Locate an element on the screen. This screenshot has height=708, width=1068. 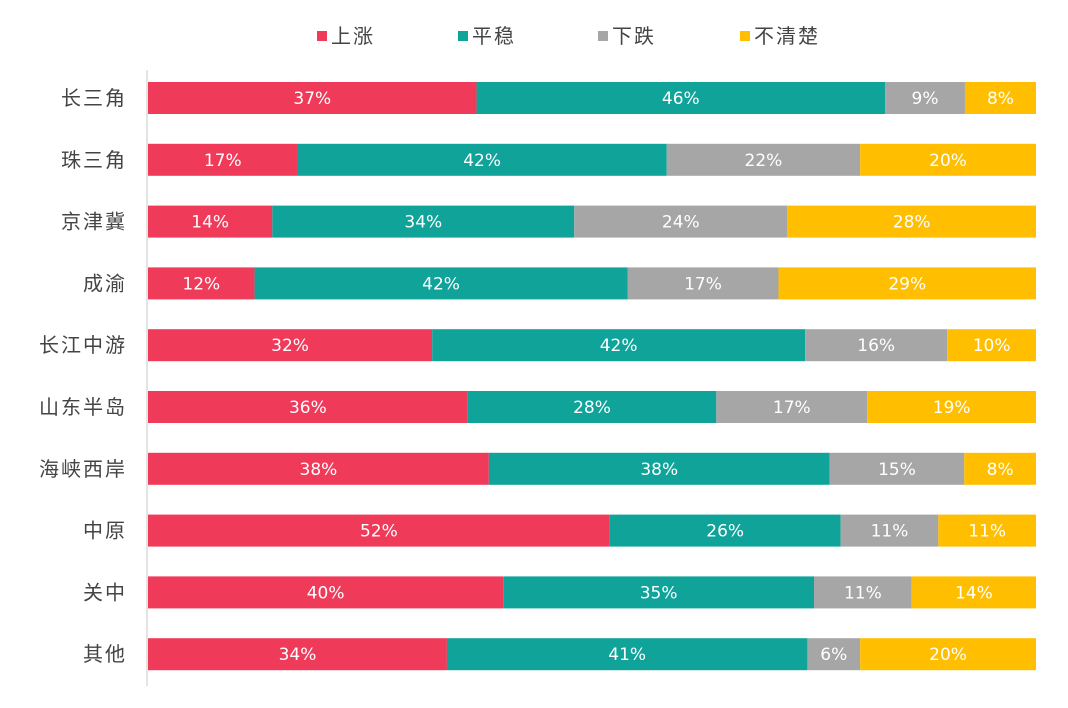
category-label: 成渝 is located at coordinates (105, 283).